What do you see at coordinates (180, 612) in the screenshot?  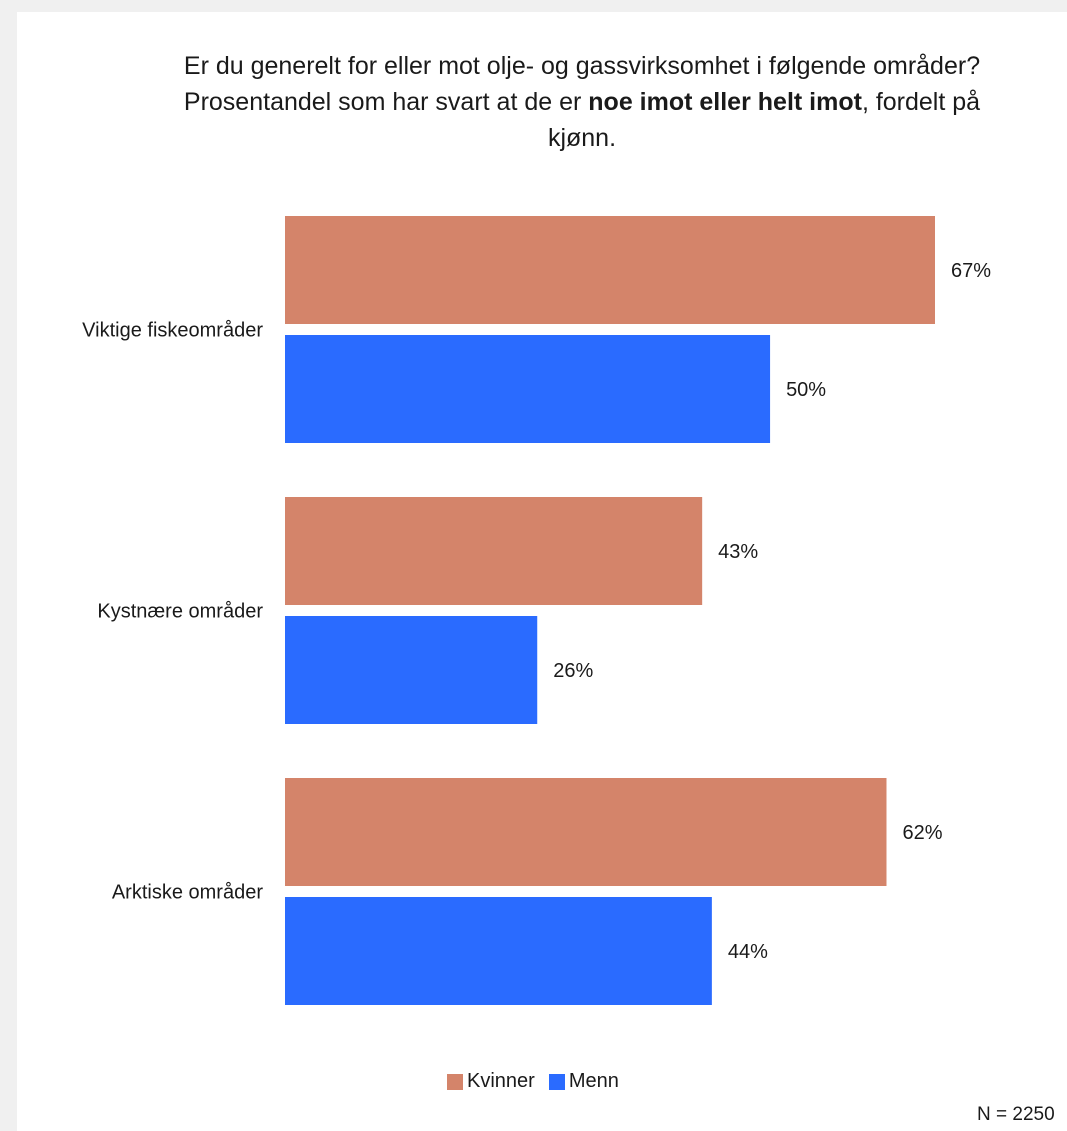 I see `category-label-kystnaere-omrader: Kystnære områder` at bounding box center [180, 612].